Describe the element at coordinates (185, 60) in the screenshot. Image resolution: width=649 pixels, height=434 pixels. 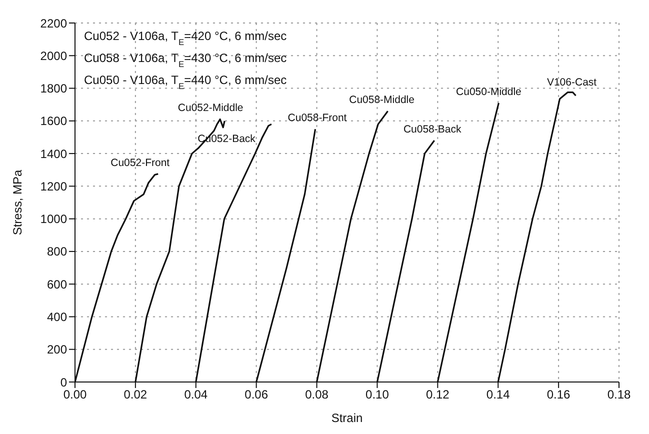
I see `annotation: Cu058 - V106a, T$_{E}$=430 °C, 6 mm/sec` at that location.